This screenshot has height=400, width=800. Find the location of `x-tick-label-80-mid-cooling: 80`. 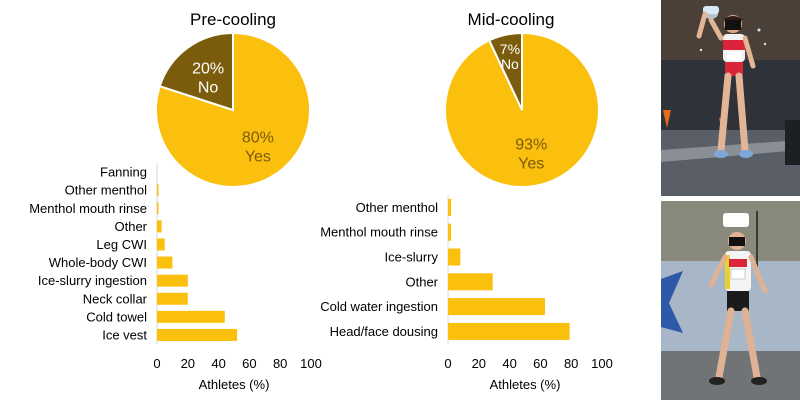

x-tick-label-80-mid-cooling: 80 is located at coordinates (571, 363).